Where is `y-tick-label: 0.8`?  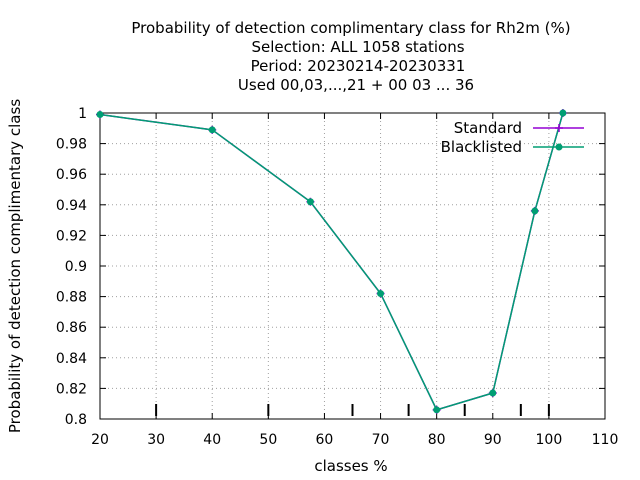
y-tick-label: 0.8 is located at coordinates (76, 420).